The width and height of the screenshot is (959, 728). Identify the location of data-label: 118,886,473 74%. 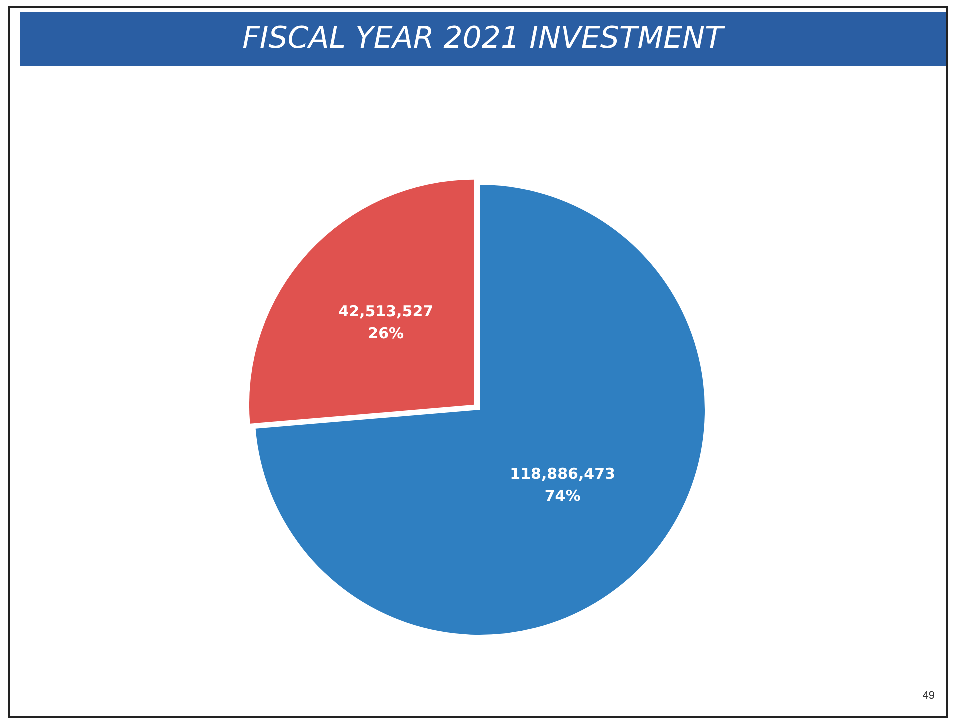
(563, 485).